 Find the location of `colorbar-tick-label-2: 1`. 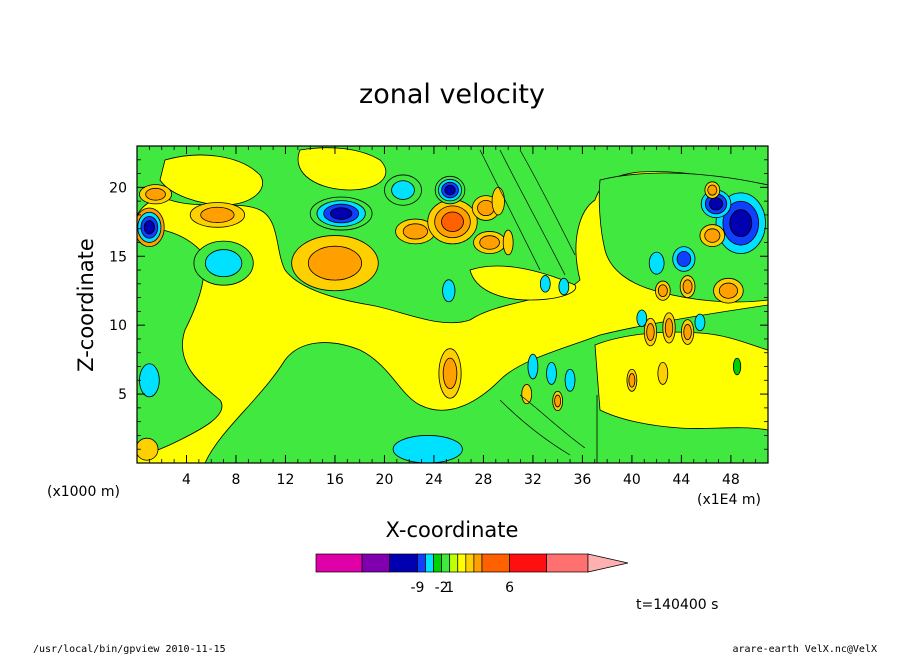

colorbar-tick-label-2: 1 is located at coordinates (449, 588).